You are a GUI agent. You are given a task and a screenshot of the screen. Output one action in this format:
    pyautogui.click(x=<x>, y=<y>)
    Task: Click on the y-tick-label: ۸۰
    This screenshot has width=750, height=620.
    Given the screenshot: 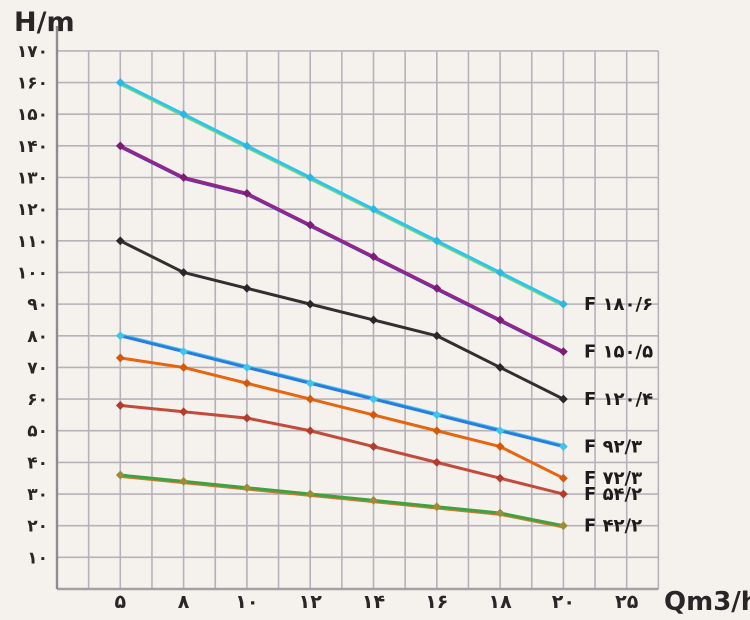 What is the action you would take?
    pyautogui.click(x=37, y=337)
    